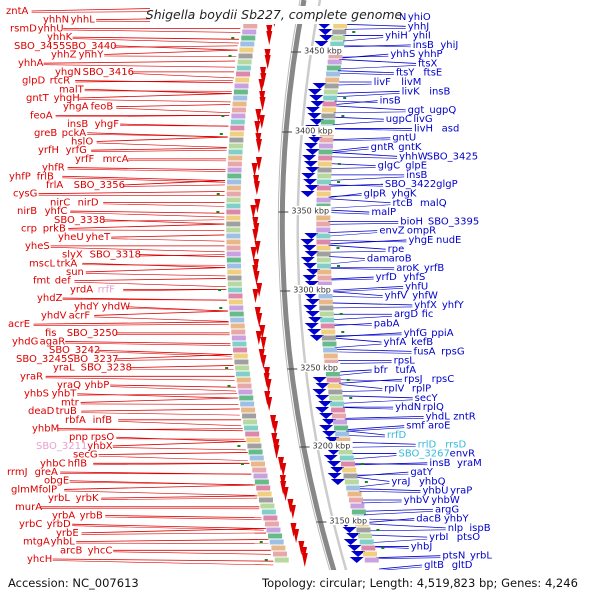 The height and width of the screenshot is (600, 600). What do you see at coordinates (411, 91) in the screenshot?
I see `gene-label-right: livK` at bounding box center [411, 91].